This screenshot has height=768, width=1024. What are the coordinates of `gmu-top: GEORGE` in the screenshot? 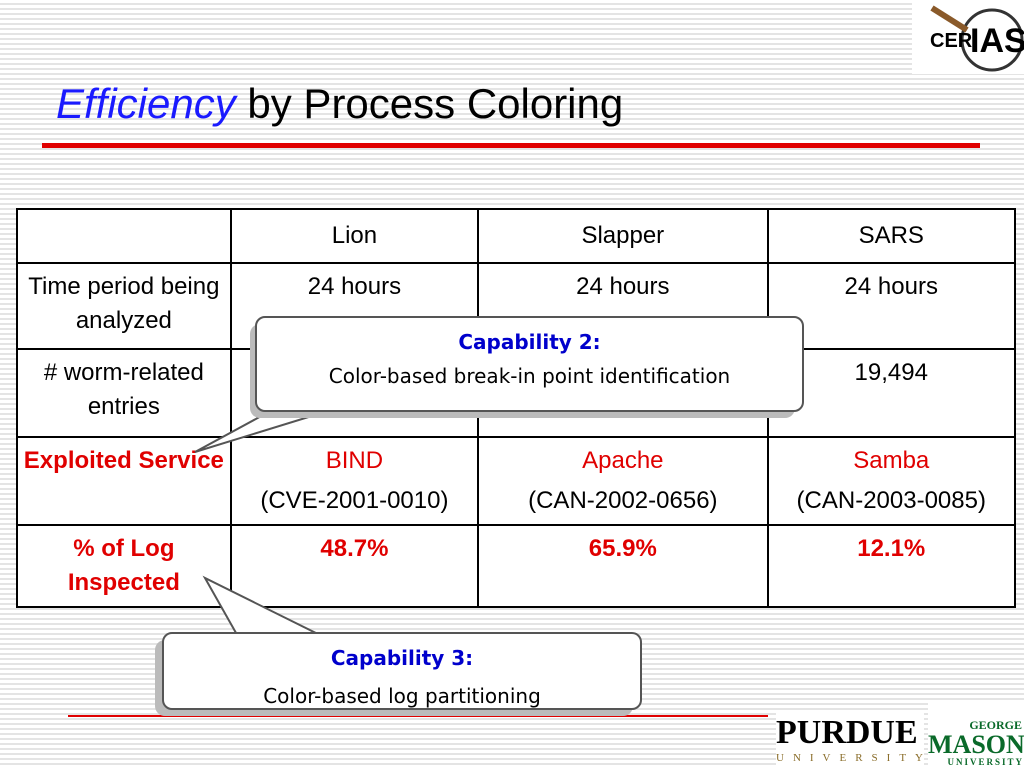 It's located at (995, 725).